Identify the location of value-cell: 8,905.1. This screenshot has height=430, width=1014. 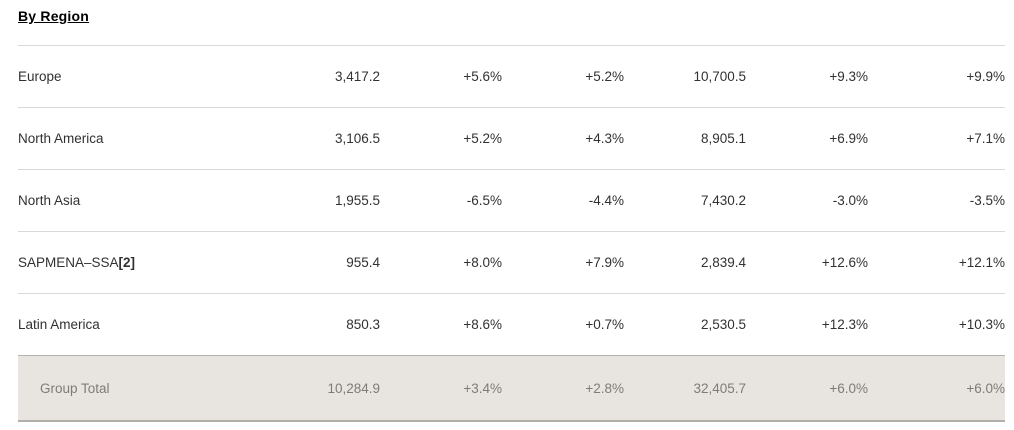
(685, 138).